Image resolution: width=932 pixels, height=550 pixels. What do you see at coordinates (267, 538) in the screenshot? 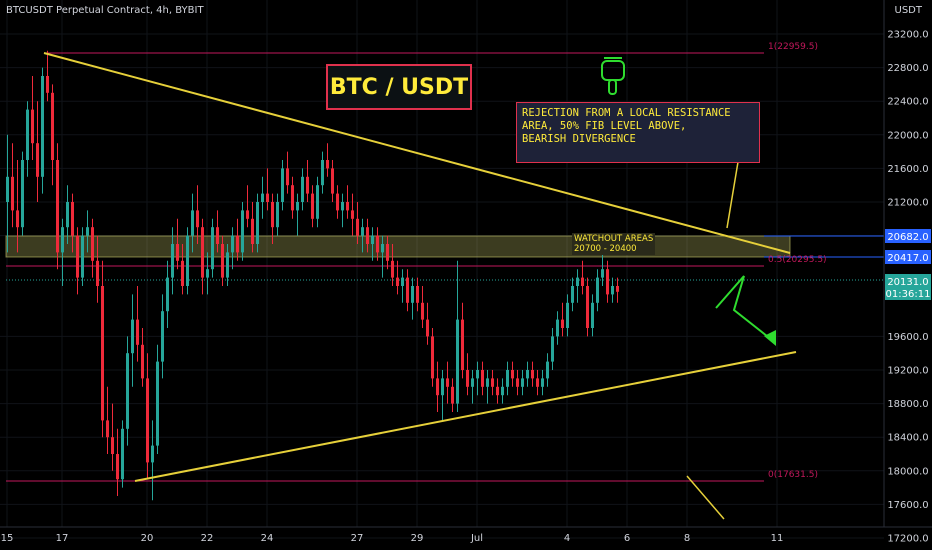
I see `time-tick-label: 24` at bounding box center [267, 538].